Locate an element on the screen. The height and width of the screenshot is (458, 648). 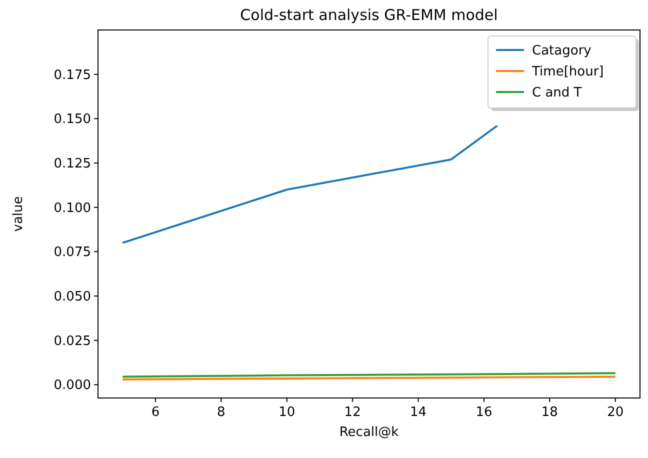
y-tick-label: 0.000 is located at coordinates (72, 386).